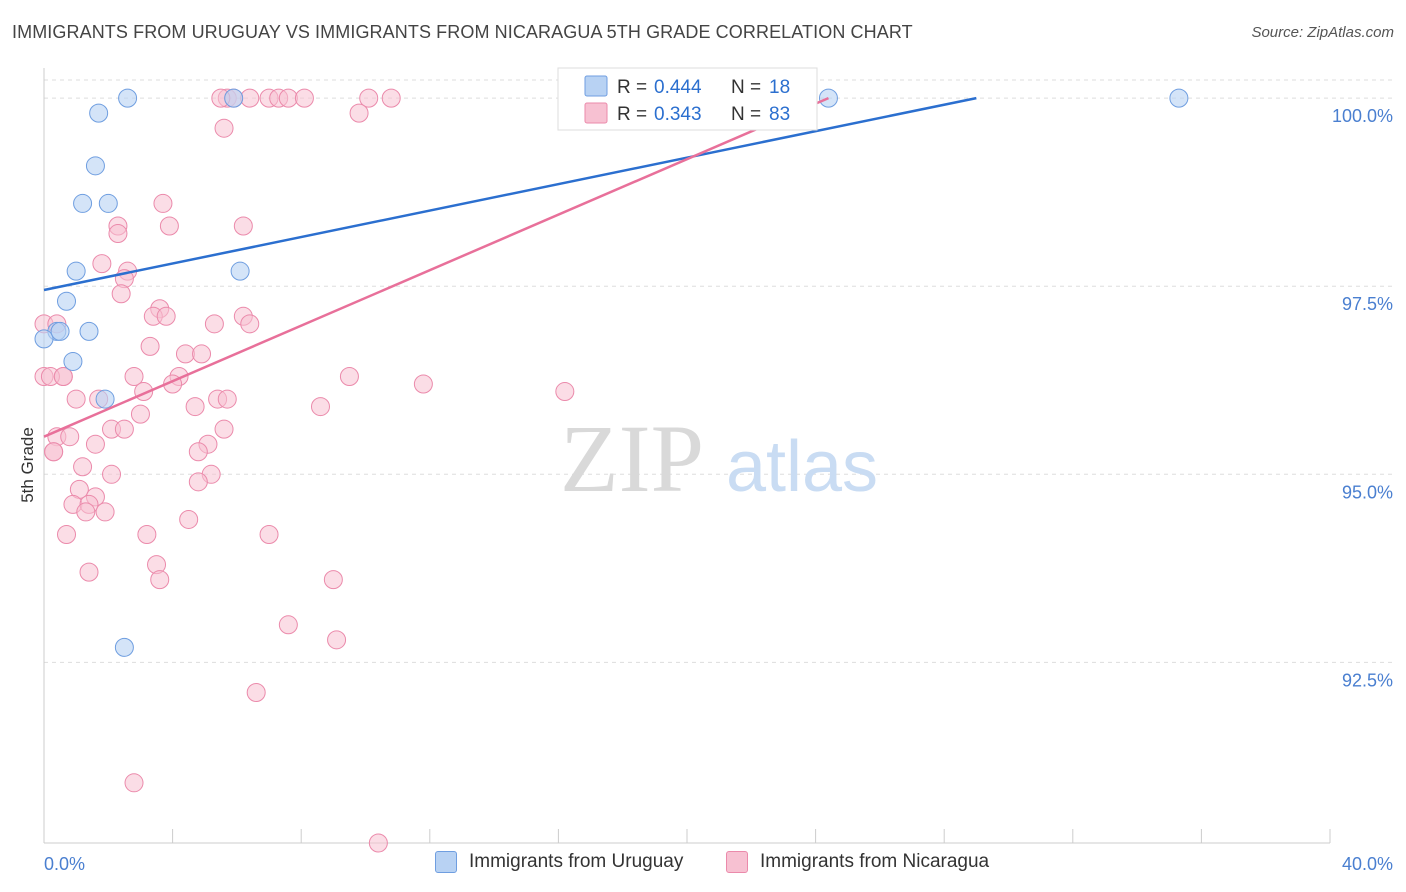 Image resolution: width=1406 pixels, height=892 pixels. What do you see at coordinates (678, 114) in the screenshot?
I see `legend-r-value-nicaragua: 0.343` at bounding box center [678, 114].